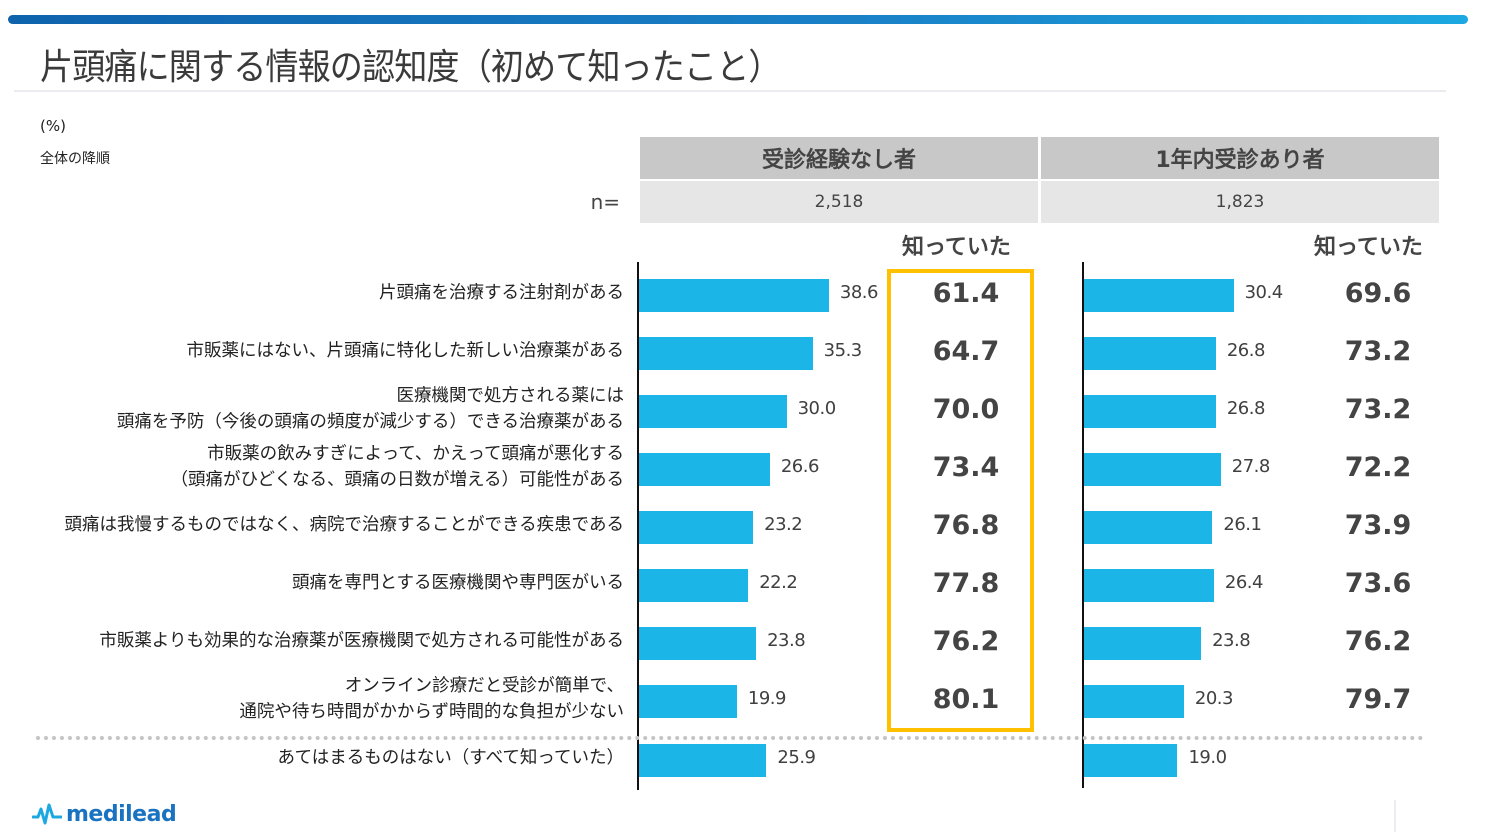 This screenshot has height=834, width=1486. What do you see at coordinates (121, 814) in the screenshot?
I see `logo-text: medilead` at bounding box center [121, 814].